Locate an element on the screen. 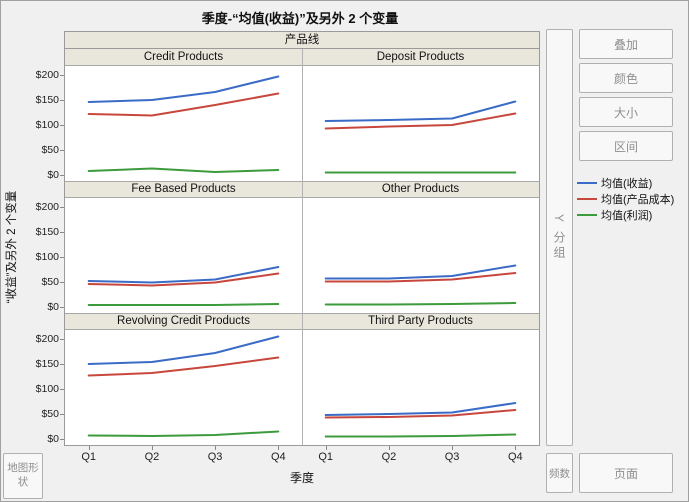  group-y-drop-zone: Y 分组 is located at coordinates (559, 237).